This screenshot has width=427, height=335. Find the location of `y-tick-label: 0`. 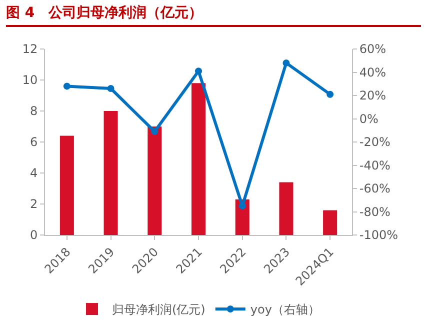

y-tick-label: 0 is located at coordinates (34, 235).